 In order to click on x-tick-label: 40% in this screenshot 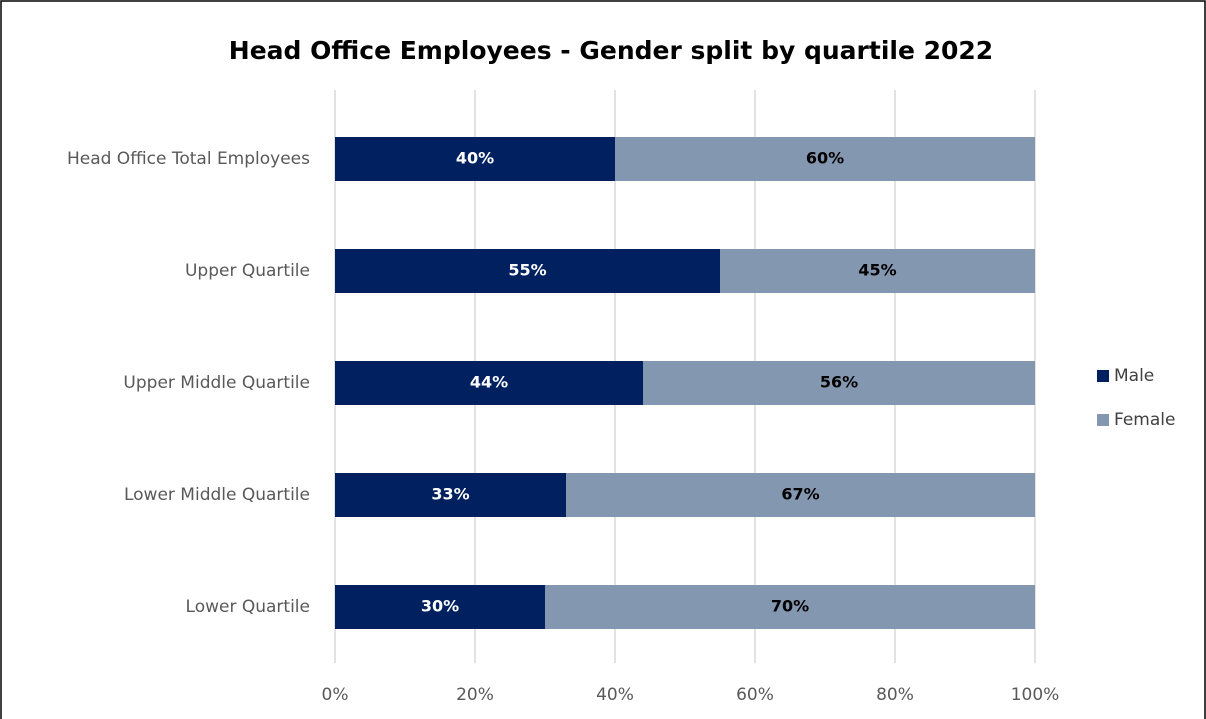, I will do `click(615, 695)`.